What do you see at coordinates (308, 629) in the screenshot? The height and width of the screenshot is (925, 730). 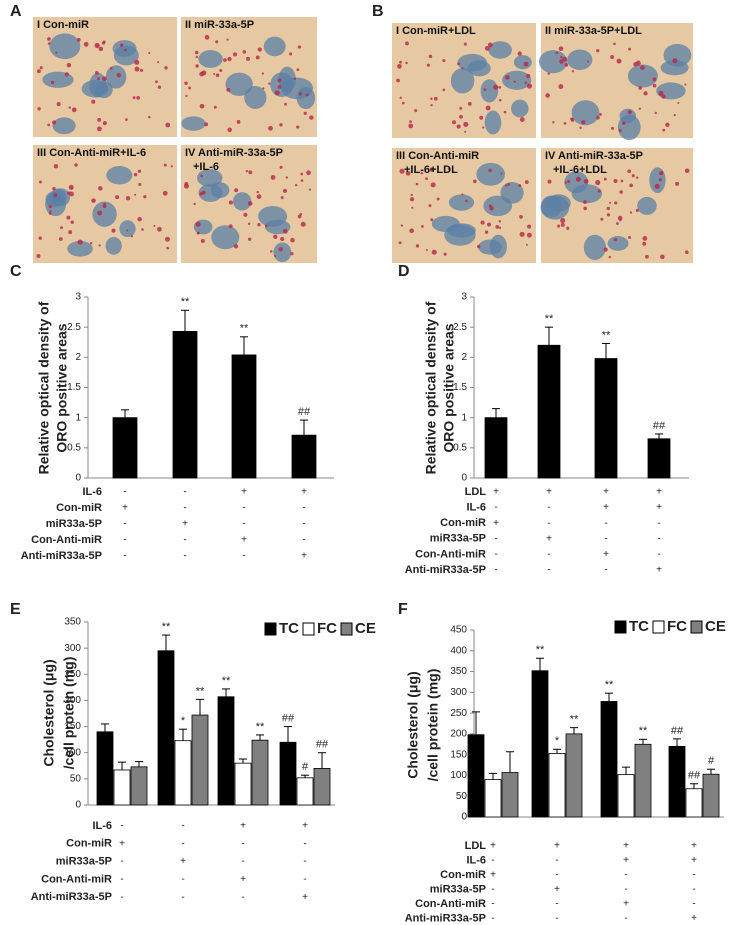 I see `legend-swatch` at bounding box center [308, 629].